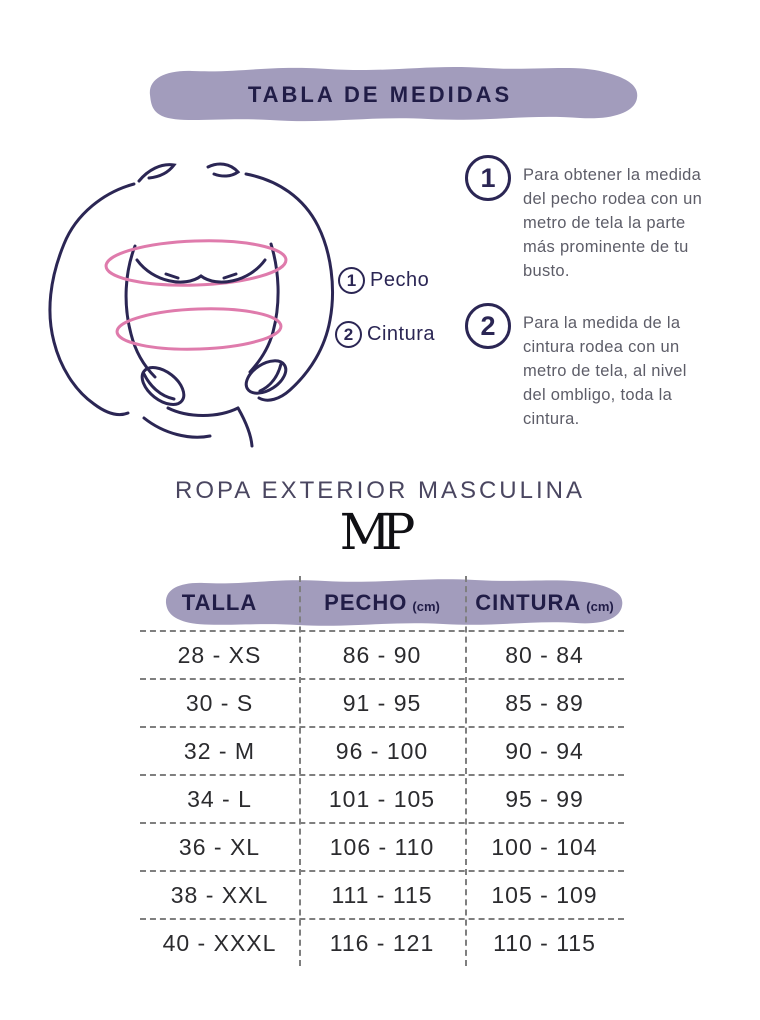 The image size is (760, 1020). I want to click on cell-talla: 28 - XS, so click(219, 654).